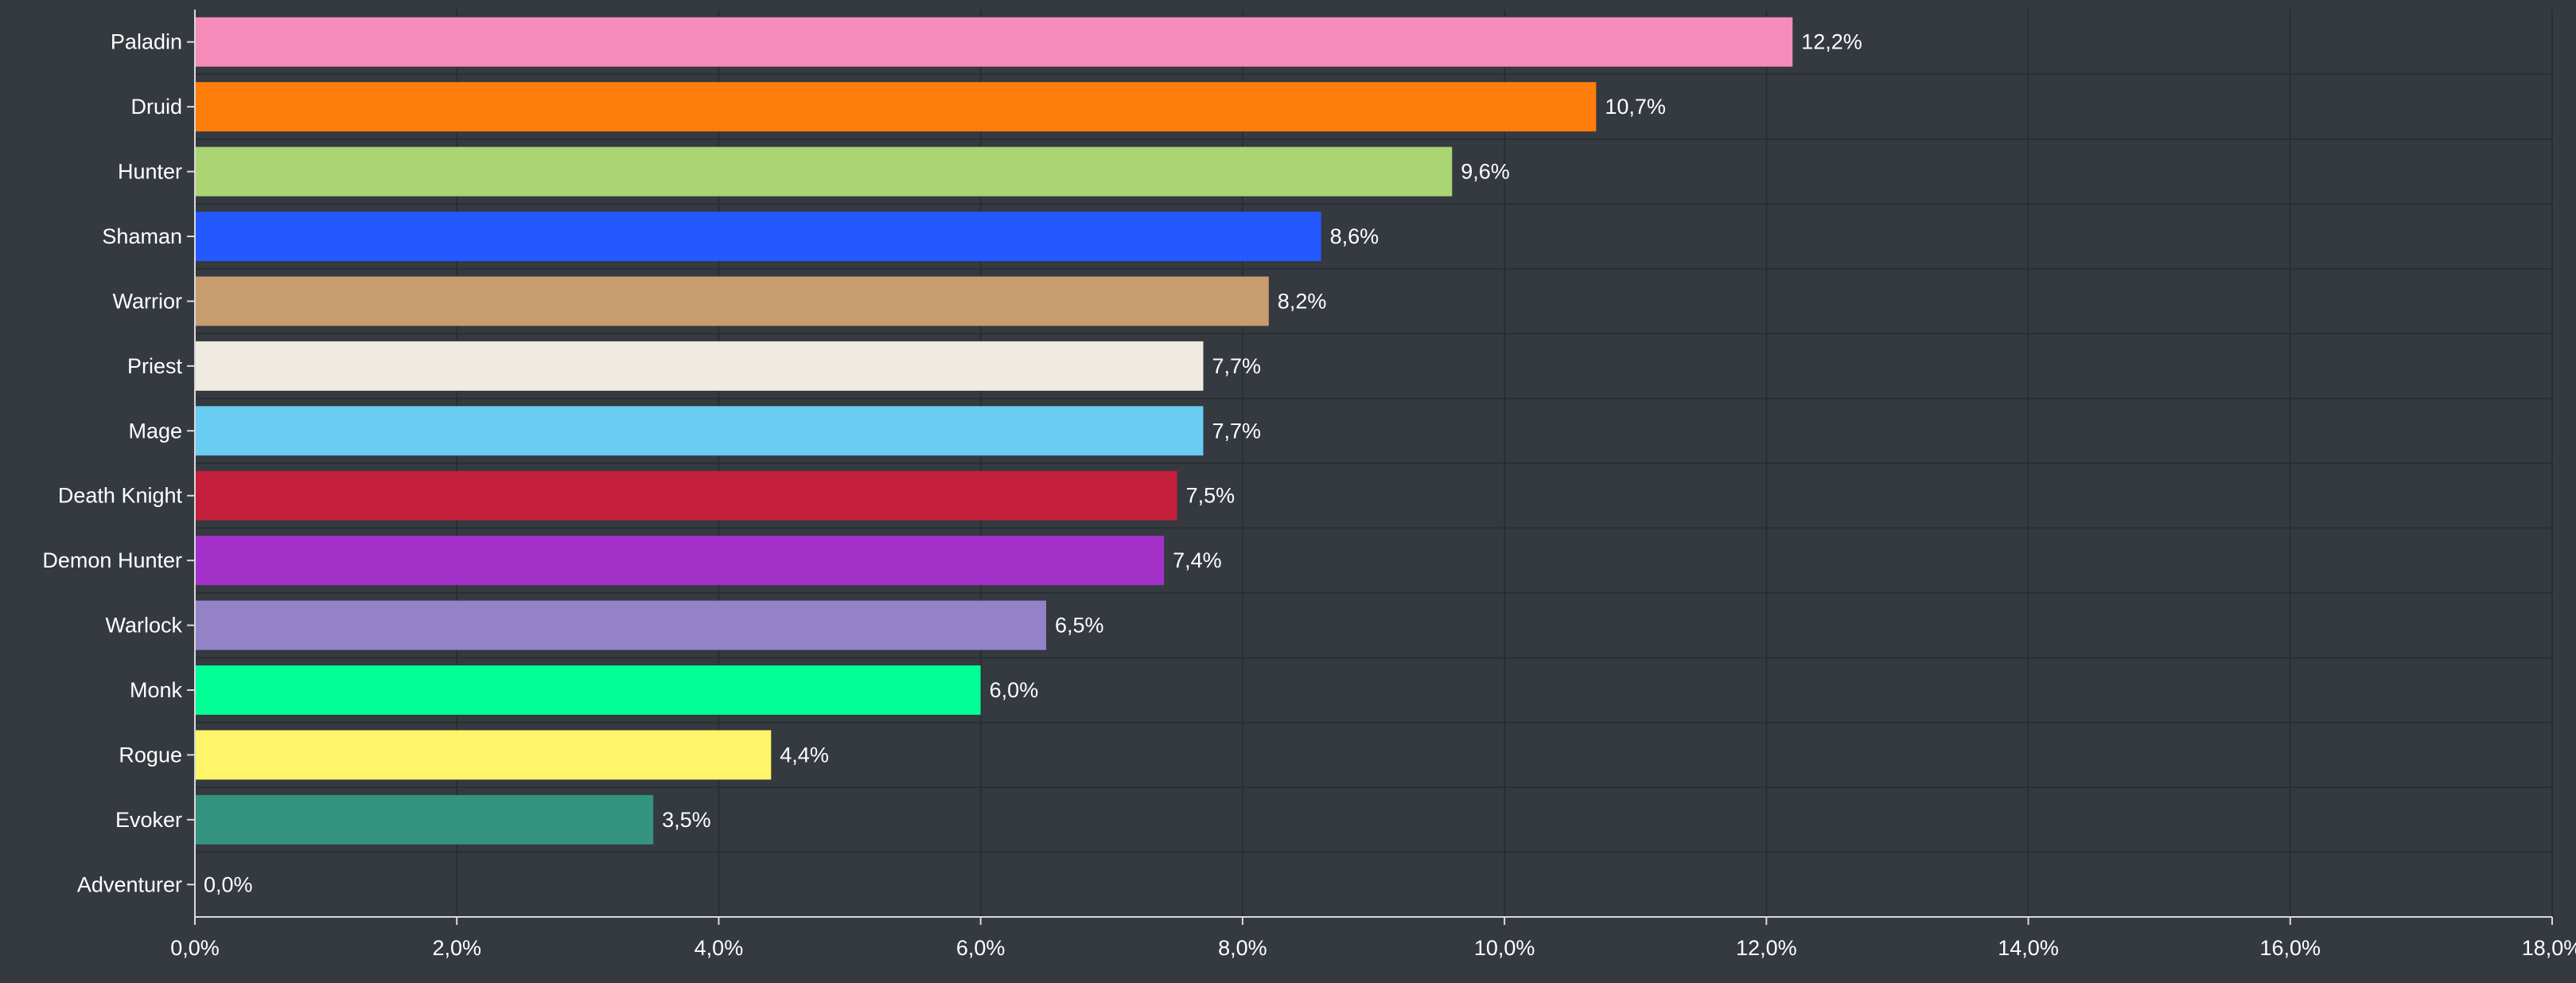 This screenshot has height=983, width=2576. Describe the element at coordinates (229, 884) in the screenshot. I see `value-label: 0,0%` at that location.